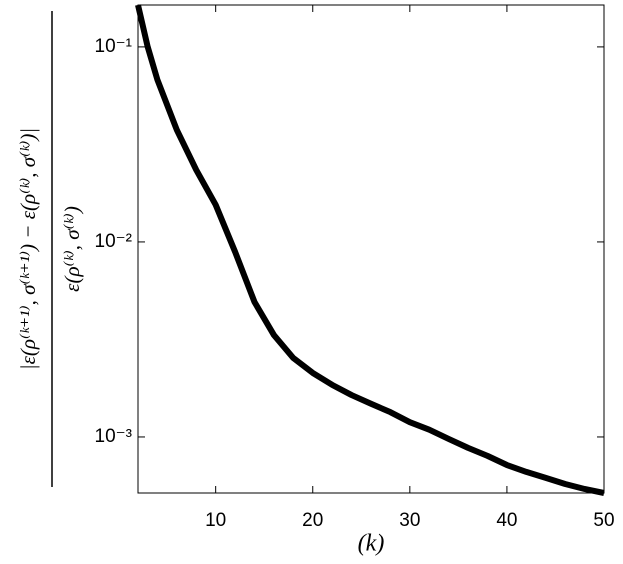 This screenshot has width=623, height=564. What do you see at coordinates (603, 520) in the screenshot?
I see `x-tick-label: 50` at bounding box center [603, 520].